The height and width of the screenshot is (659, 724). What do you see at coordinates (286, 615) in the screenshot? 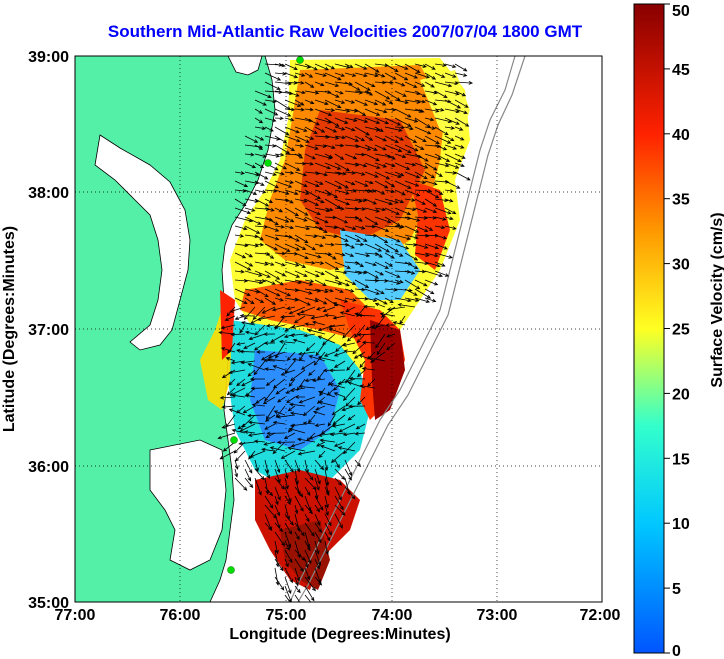
I see `x-tick-label: 75:00` at bounding box center [286, 615].